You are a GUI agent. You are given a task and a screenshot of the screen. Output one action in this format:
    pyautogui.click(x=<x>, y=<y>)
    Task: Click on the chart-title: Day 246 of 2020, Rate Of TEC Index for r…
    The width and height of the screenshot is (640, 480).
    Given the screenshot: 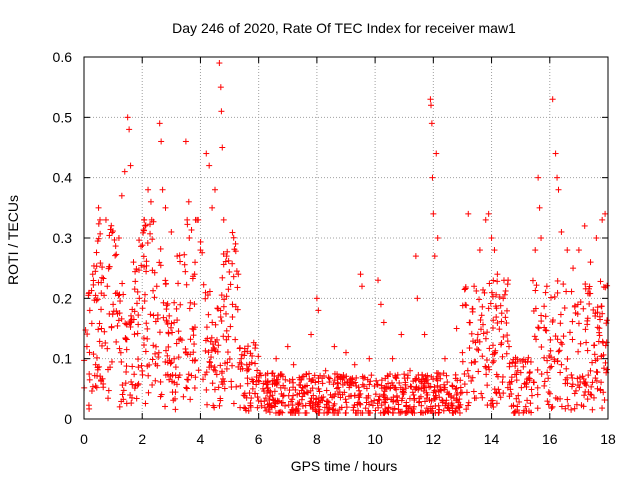 What is the action you would take?
    pyautogui.click(x=344, y=28)
    